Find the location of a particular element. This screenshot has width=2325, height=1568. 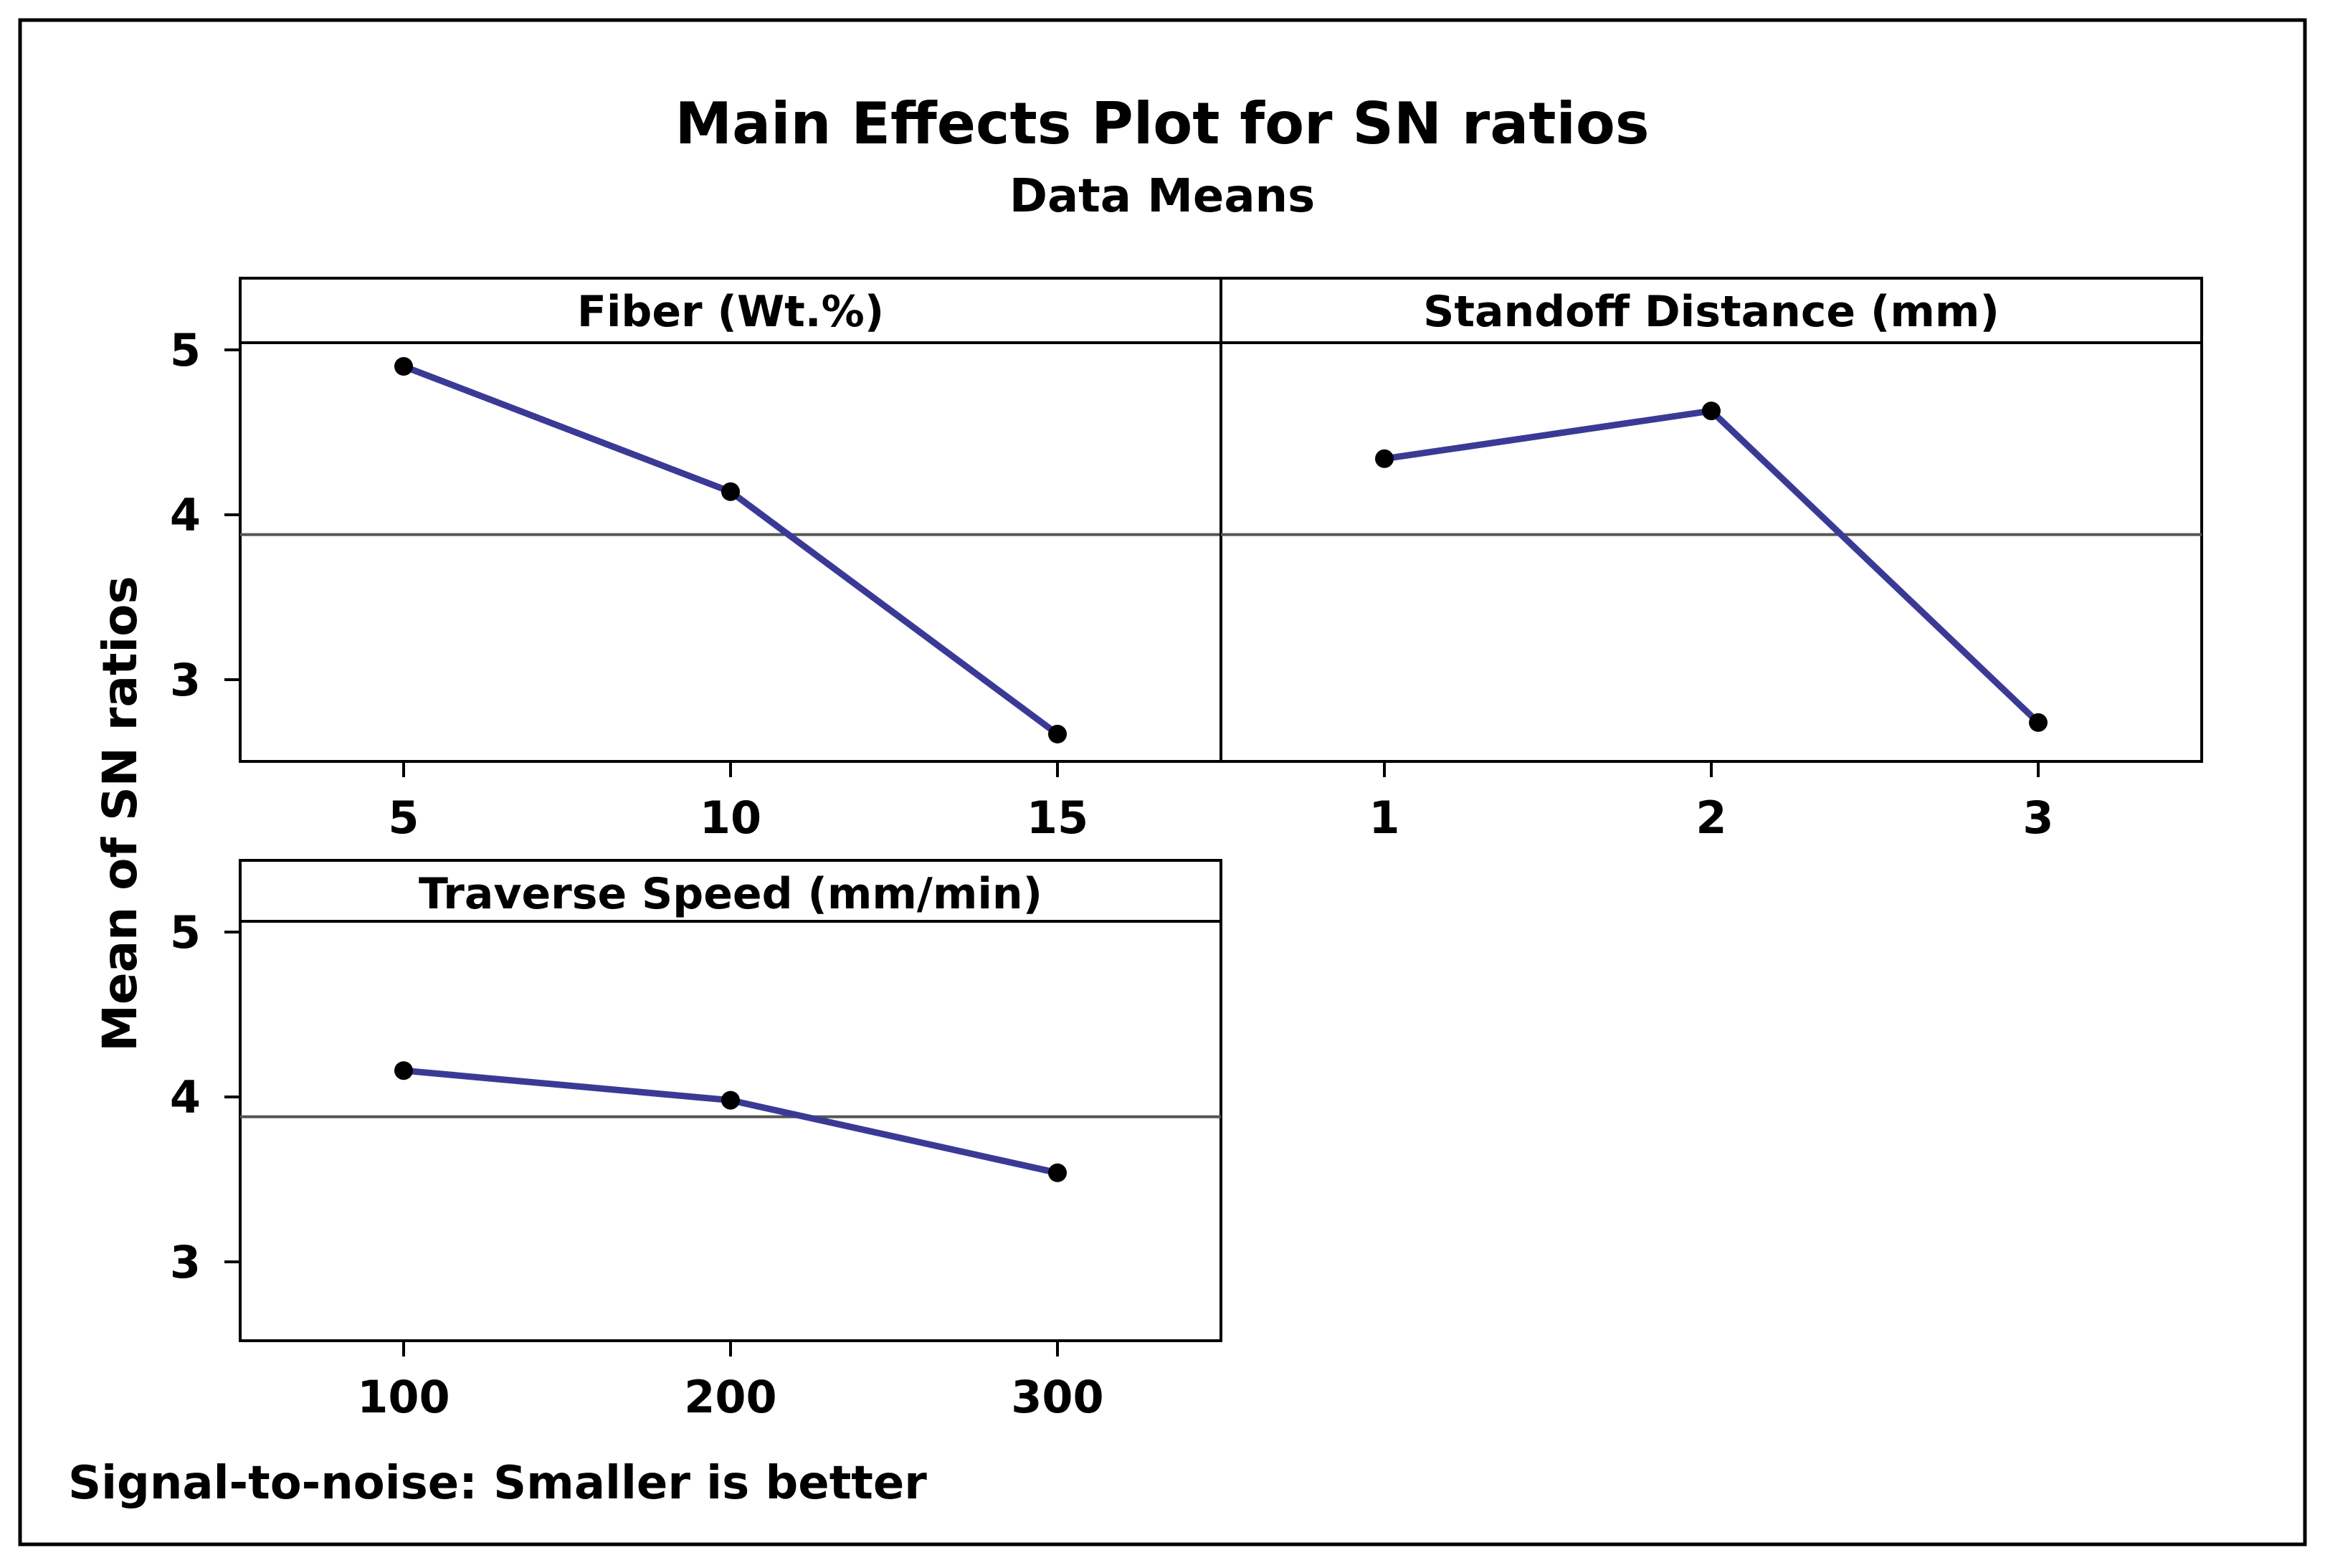

panel-3-ytick-label-5: 5 is located at coordinates (185, 932).